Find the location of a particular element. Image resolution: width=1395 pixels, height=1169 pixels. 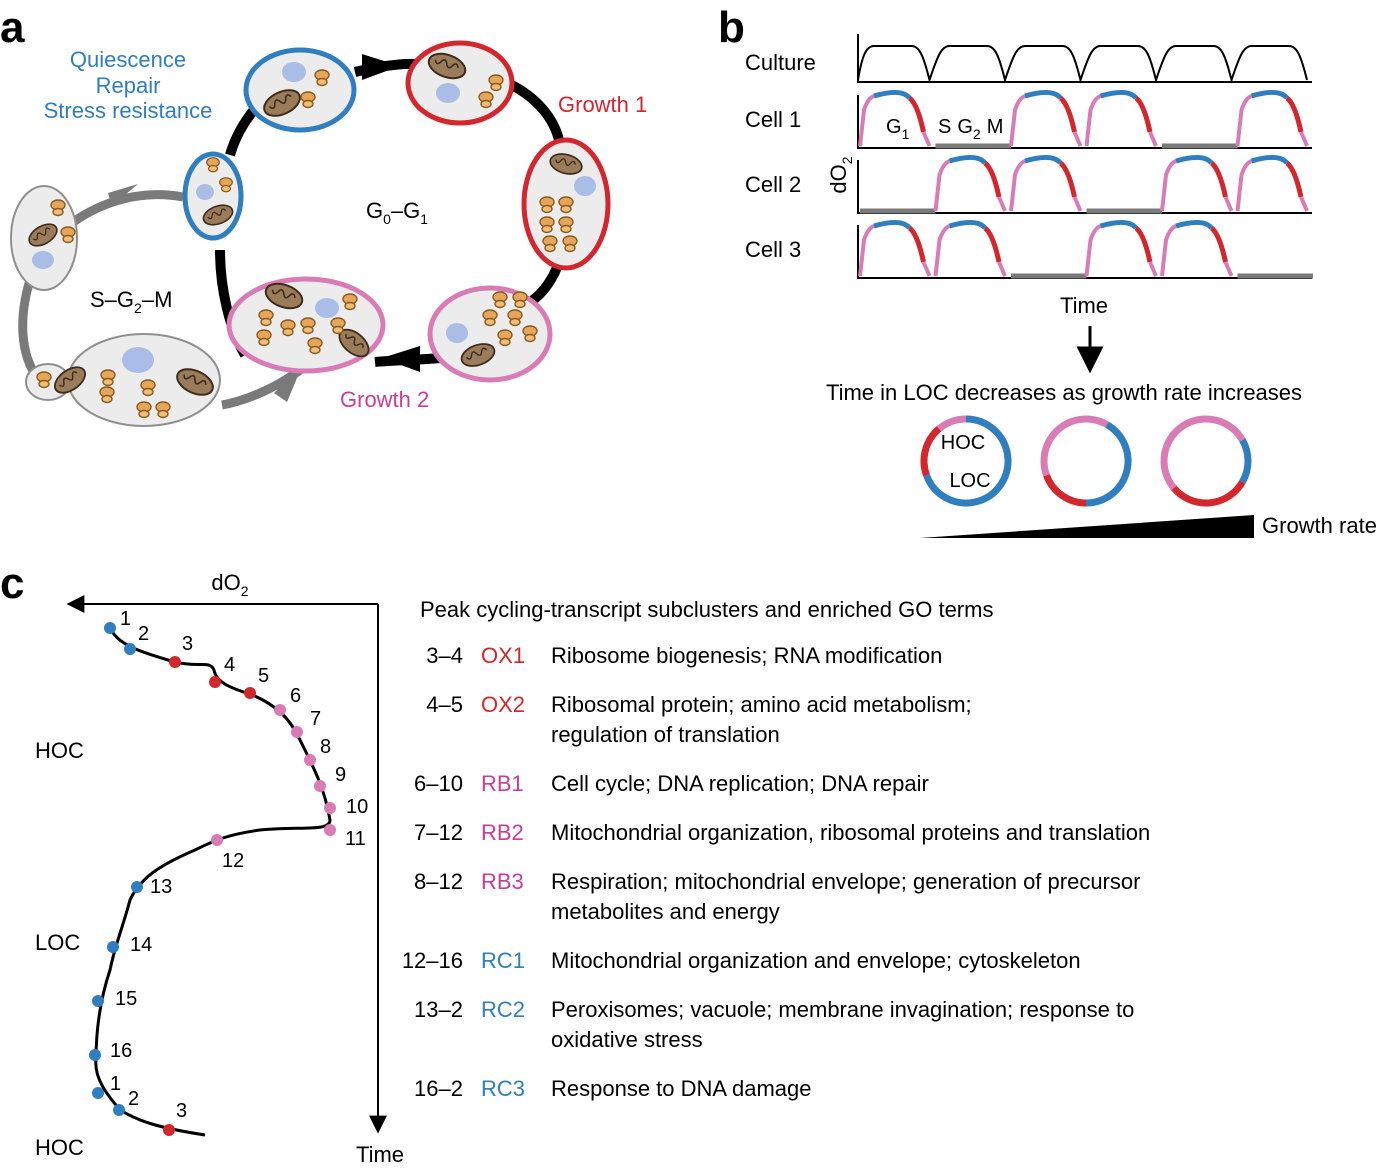

trajectory-point-label: 10 is located at coordinates (357, 807).